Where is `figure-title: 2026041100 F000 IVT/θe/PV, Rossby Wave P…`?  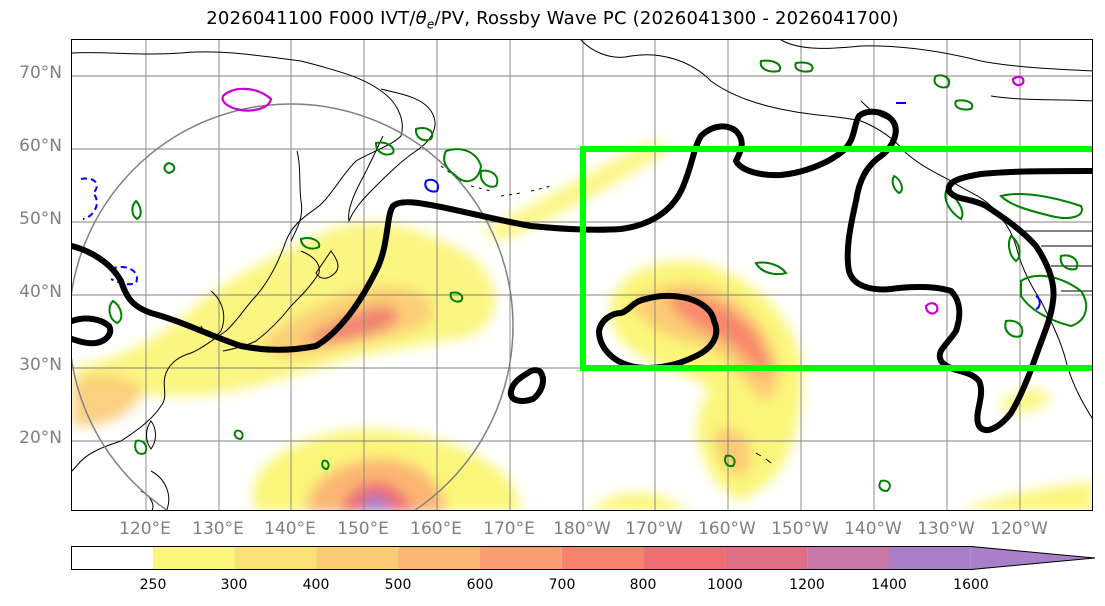
figure-title: 2026041100 F000 IVT/θe/PV, Rossby Wave P… is located at coordinates (552, 20).